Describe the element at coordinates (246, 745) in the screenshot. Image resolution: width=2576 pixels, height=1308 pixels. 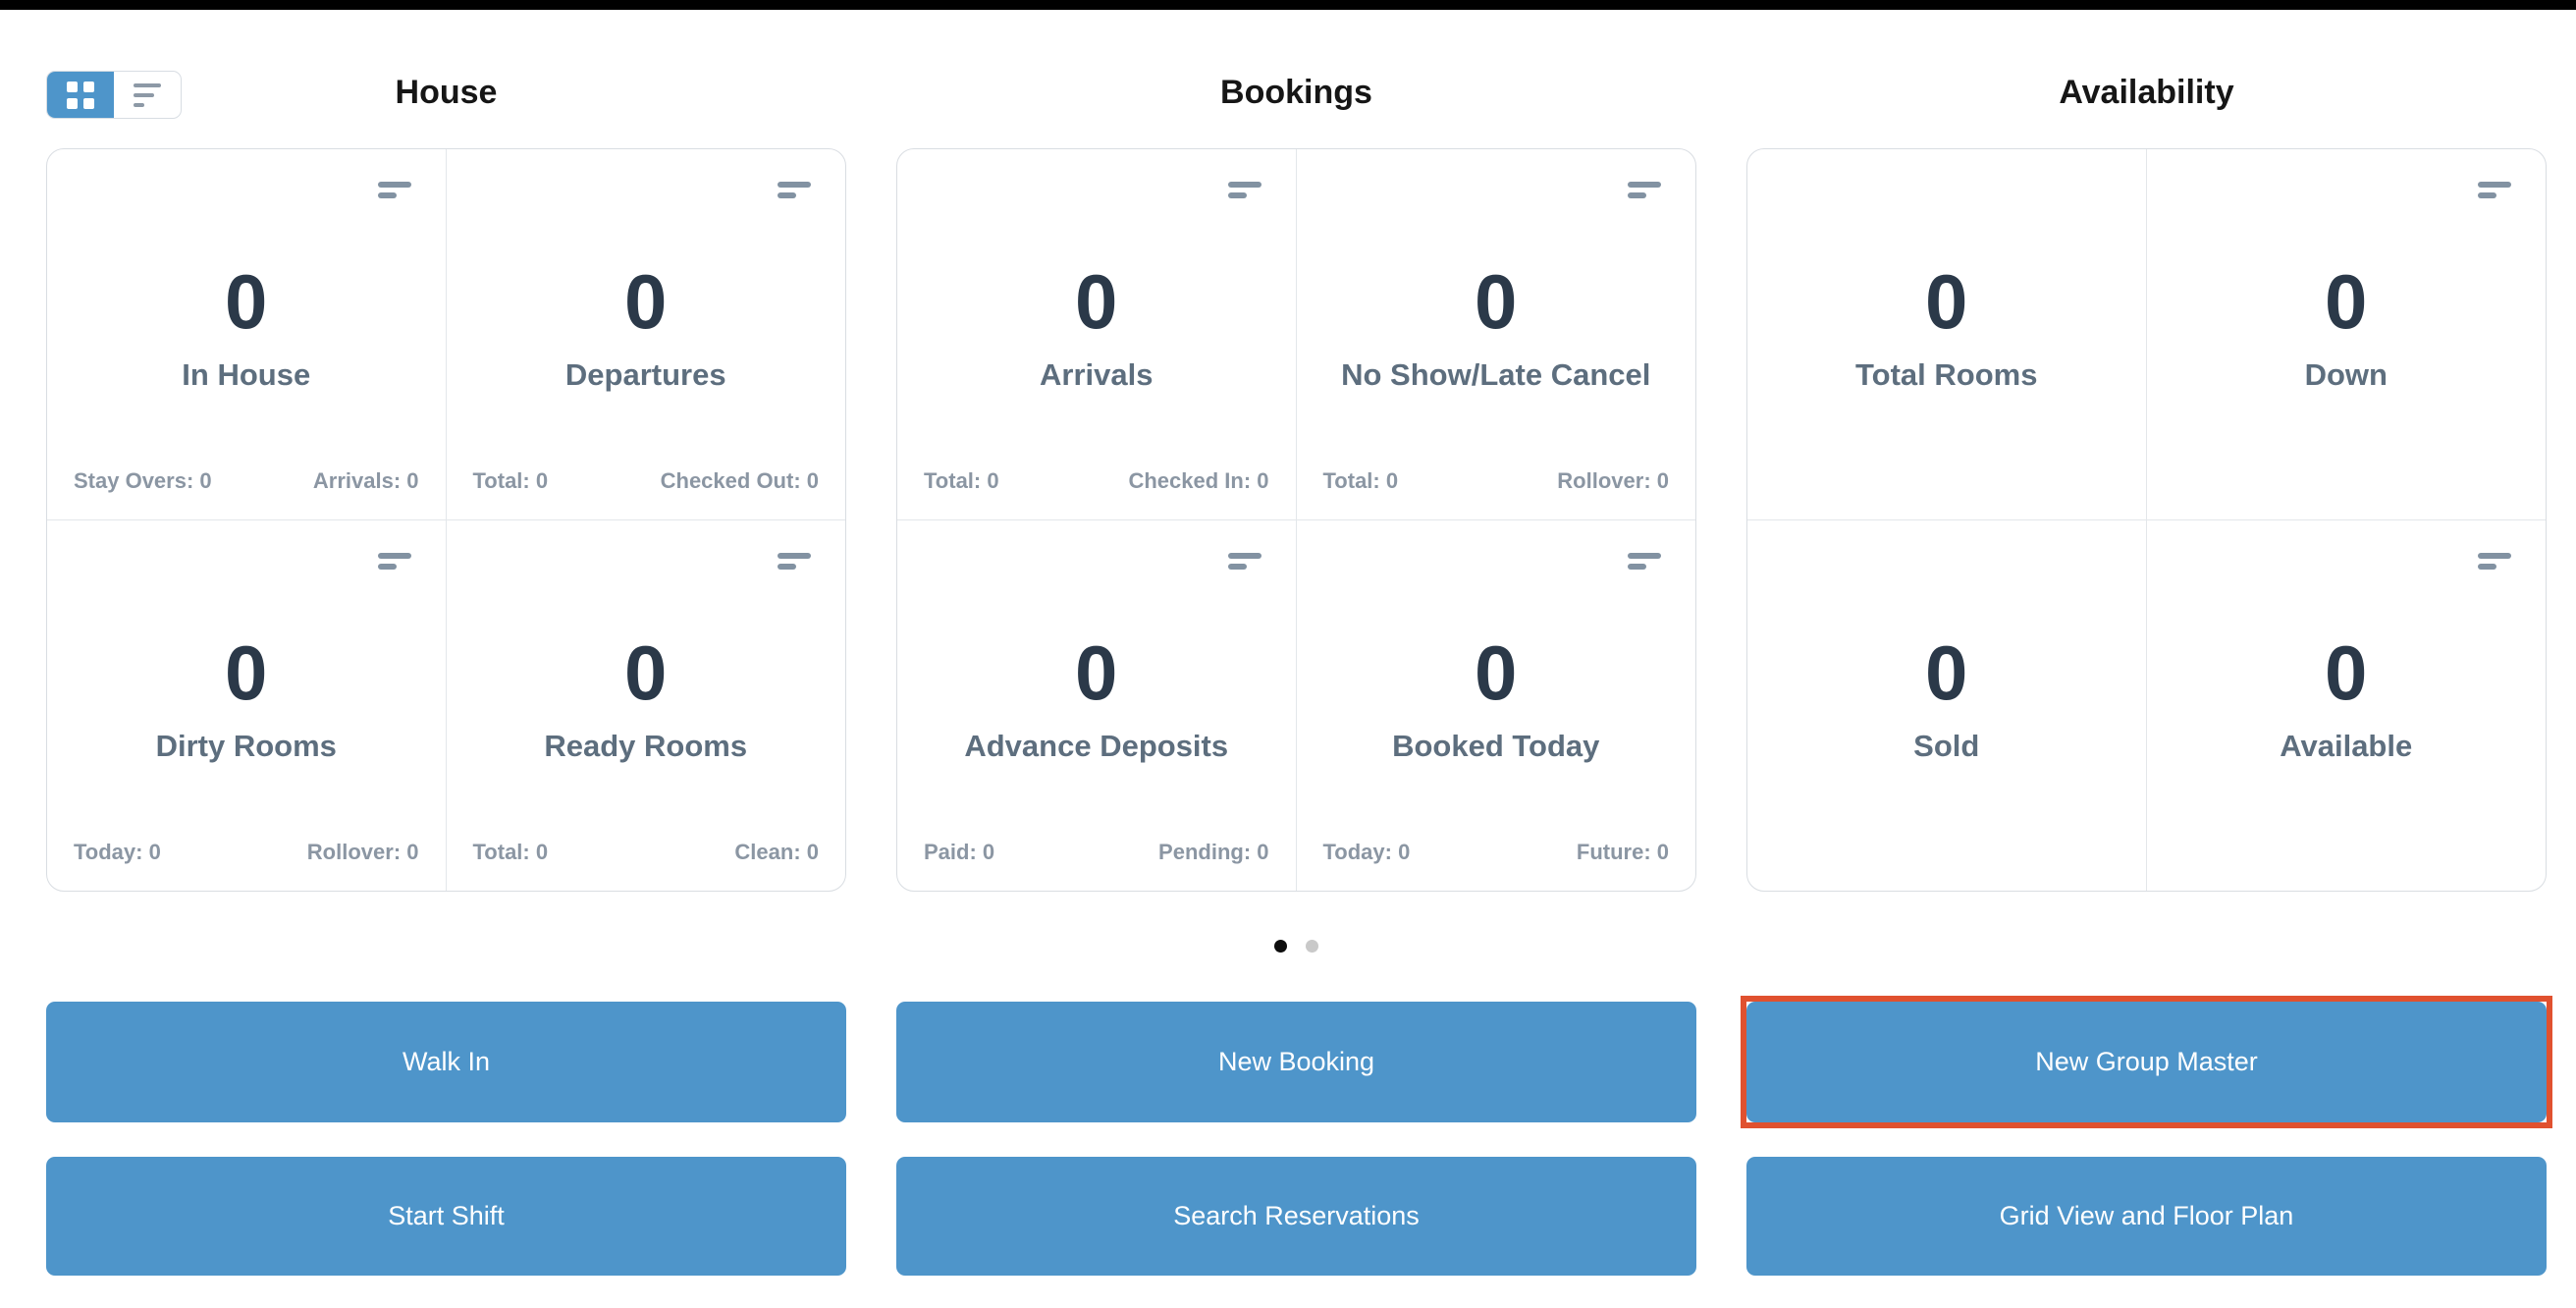
I see `stat-label: Dirty Rooms` at that location.